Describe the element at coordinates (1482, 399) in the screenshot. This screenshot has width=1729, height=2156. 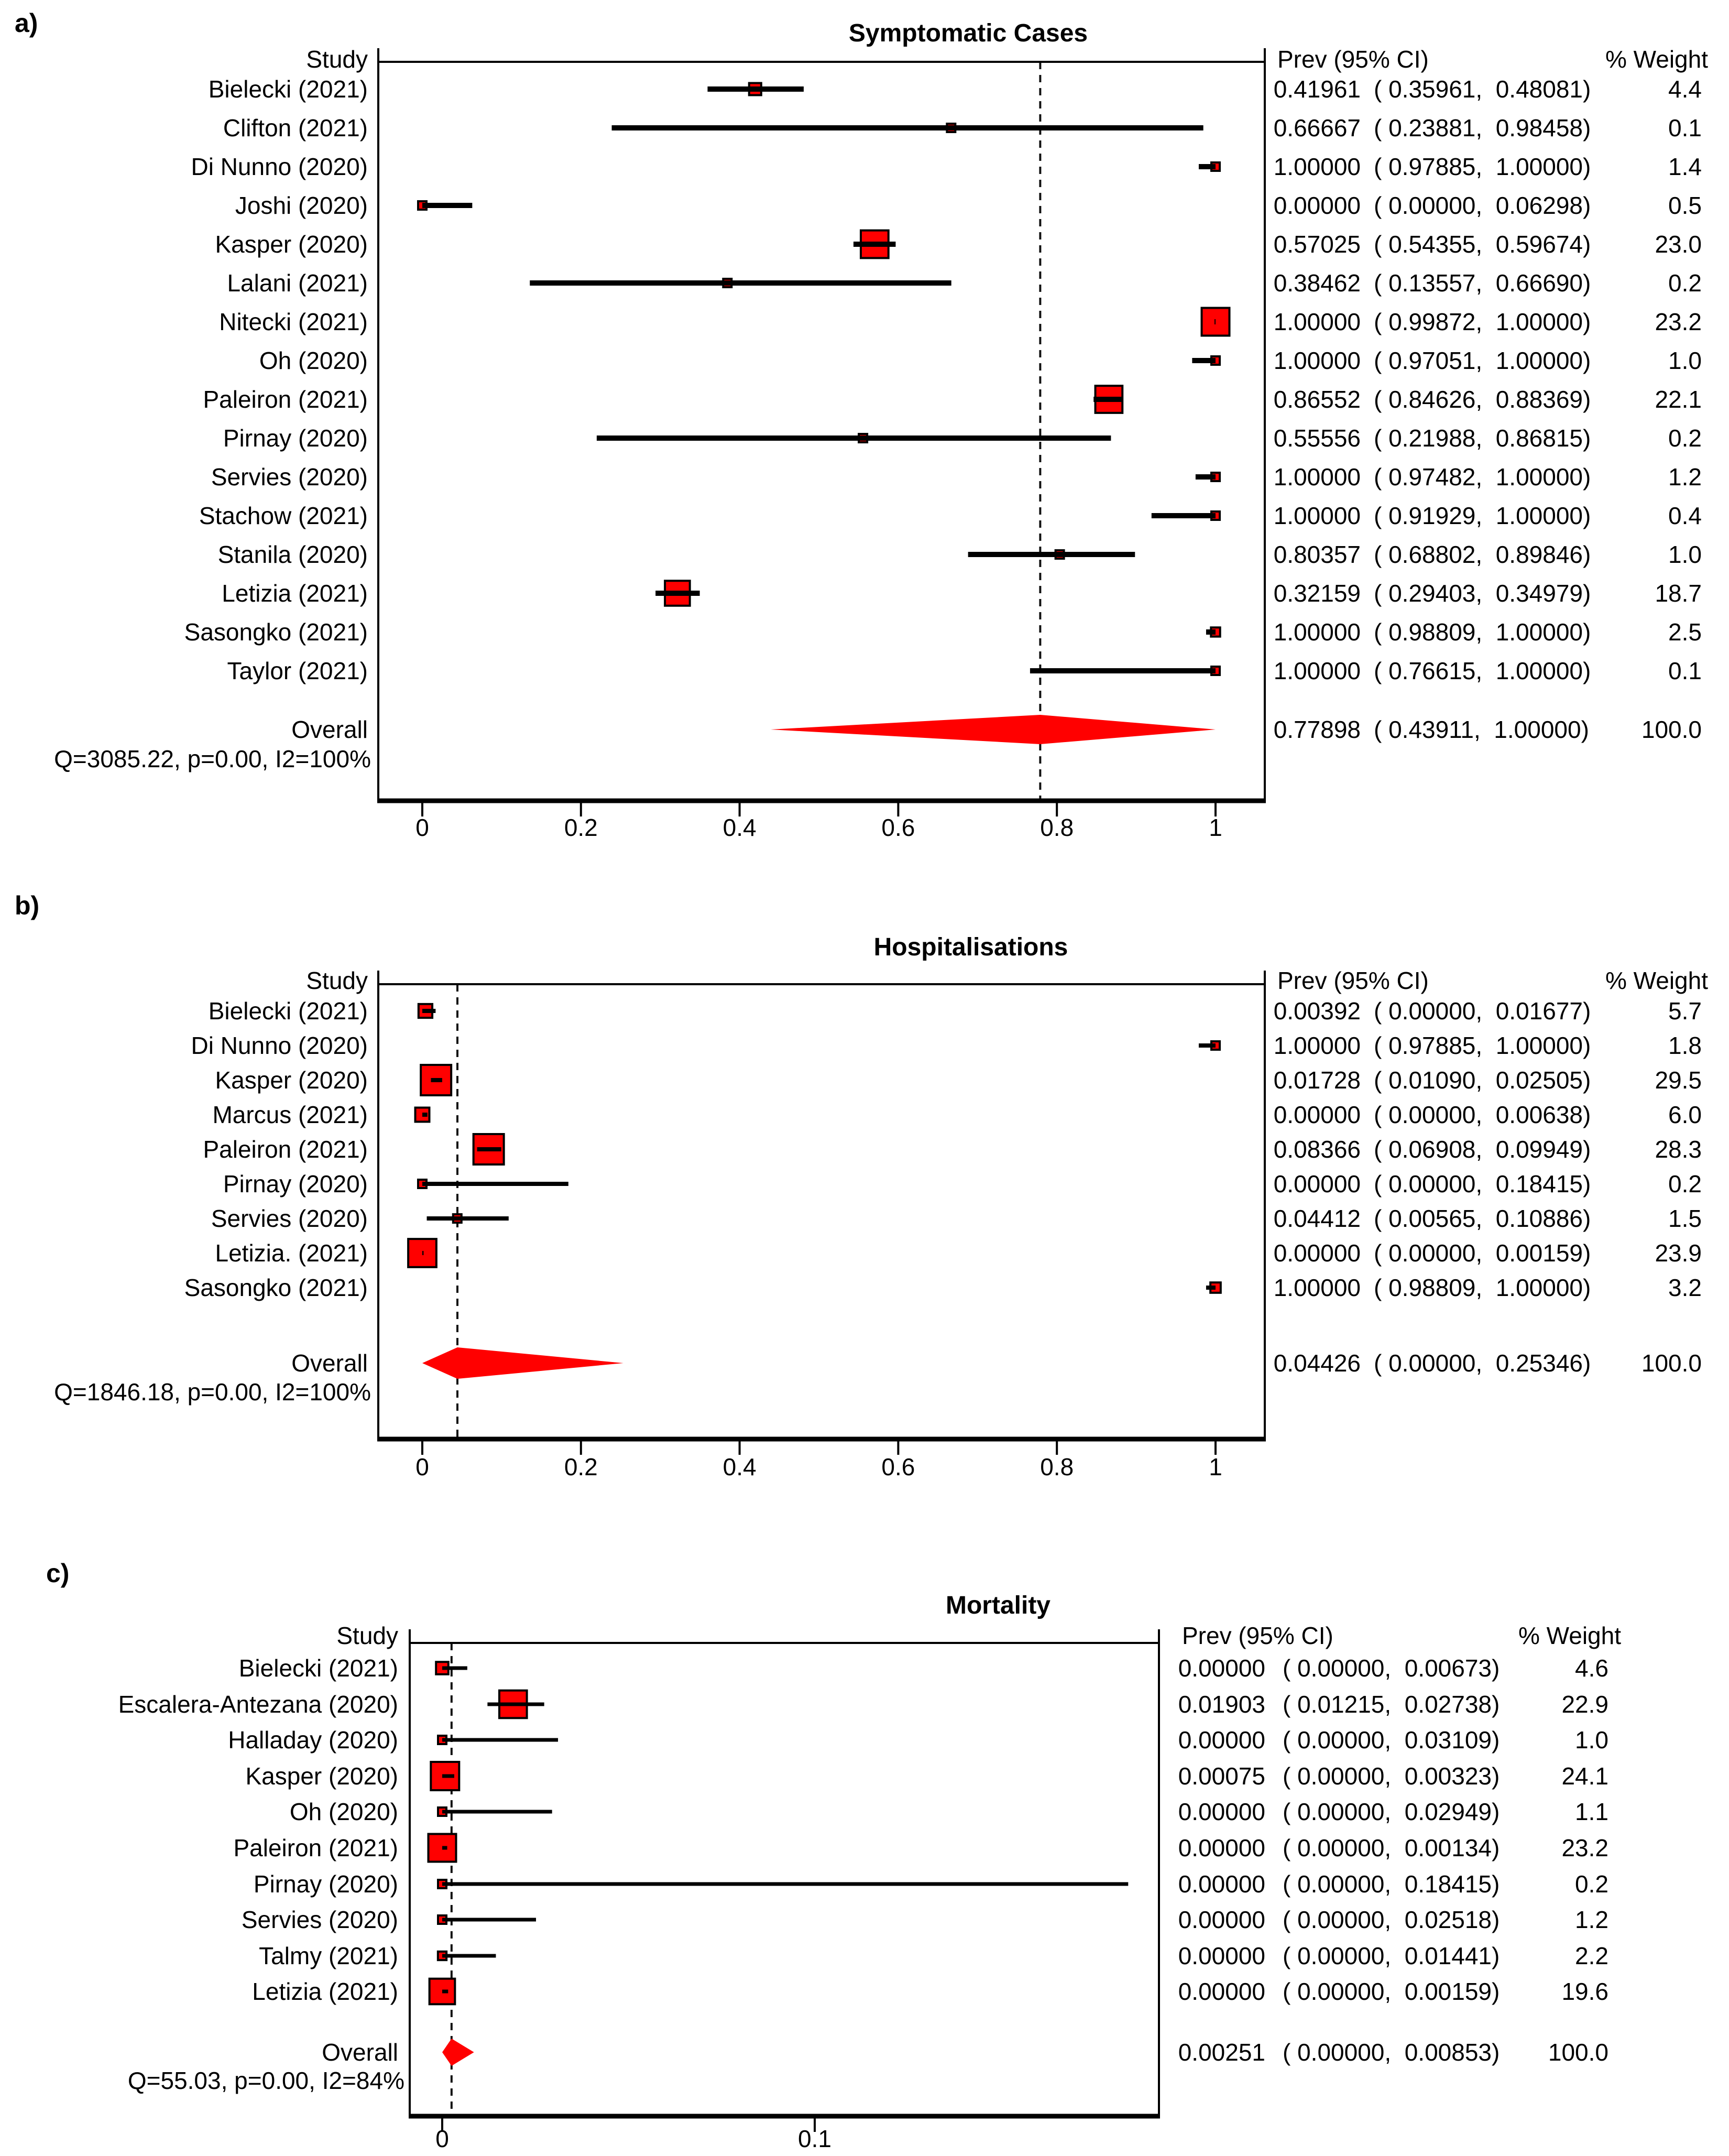
I see `ci-value: ( 0.84626, 0.88369)` at that location.